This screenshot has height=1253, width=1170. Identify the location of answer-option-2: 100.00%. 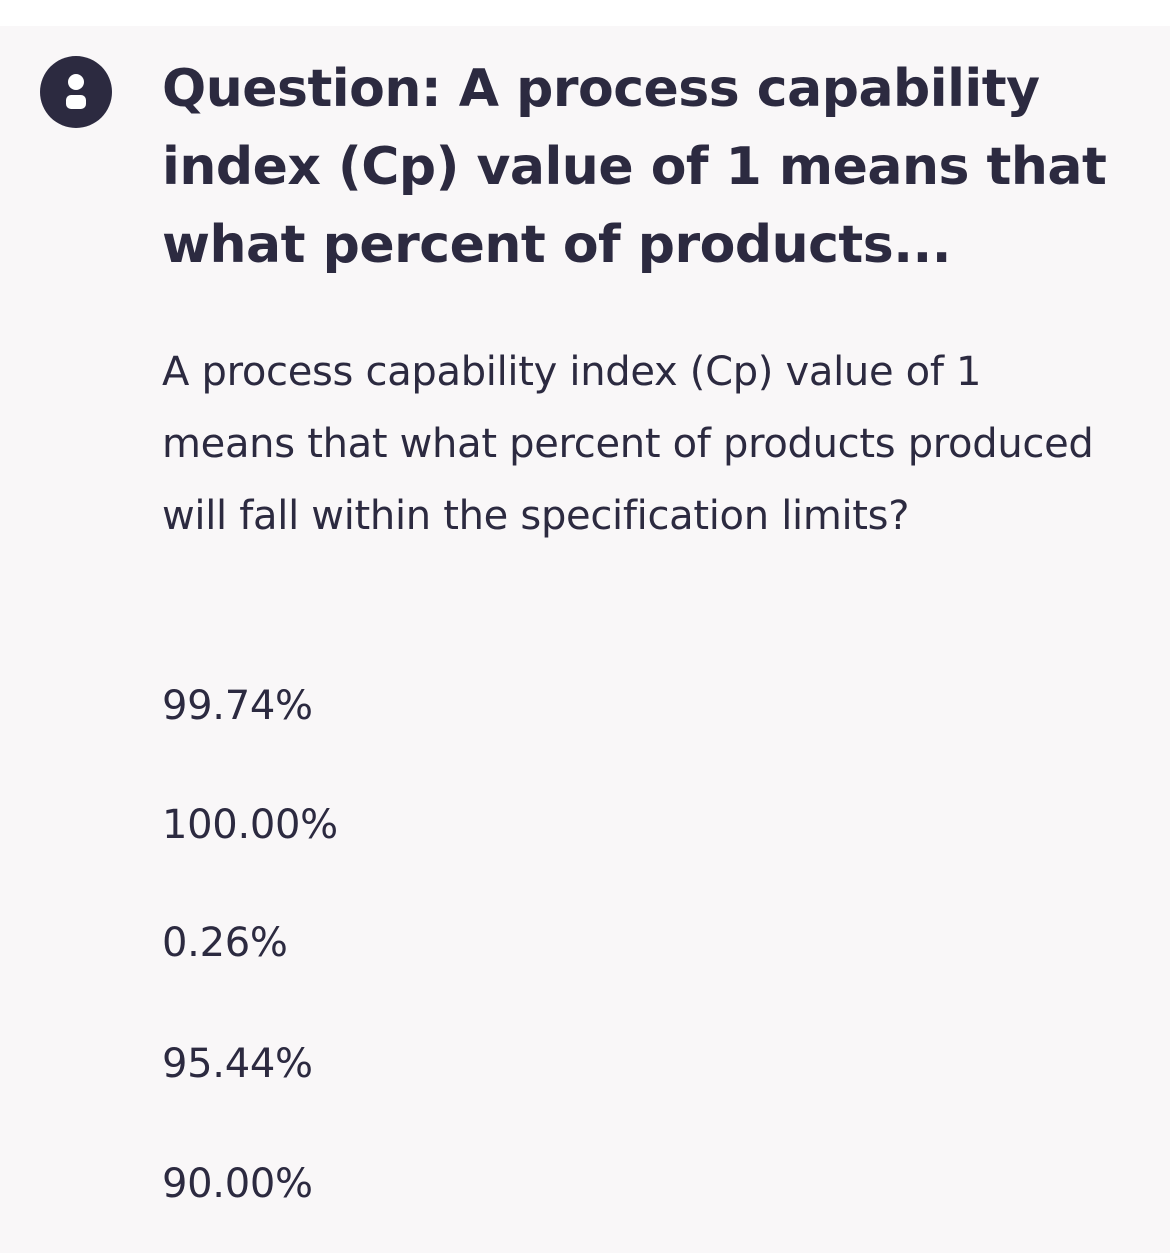
(250, 825).